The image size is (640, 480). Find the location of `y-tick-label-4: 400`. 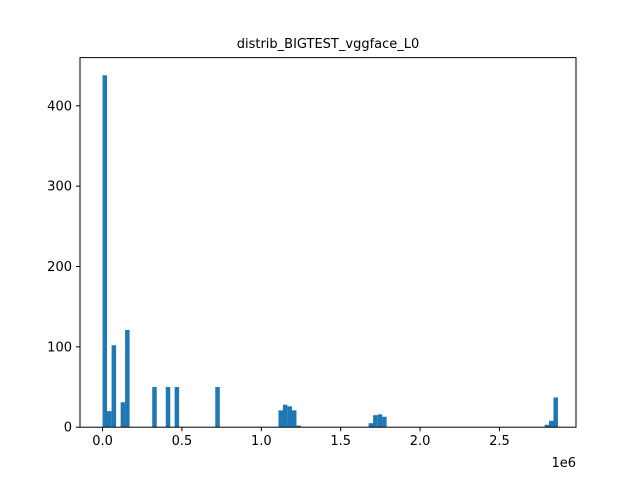

y-tick-label-4: 400 is located at coordinates (59, 106).